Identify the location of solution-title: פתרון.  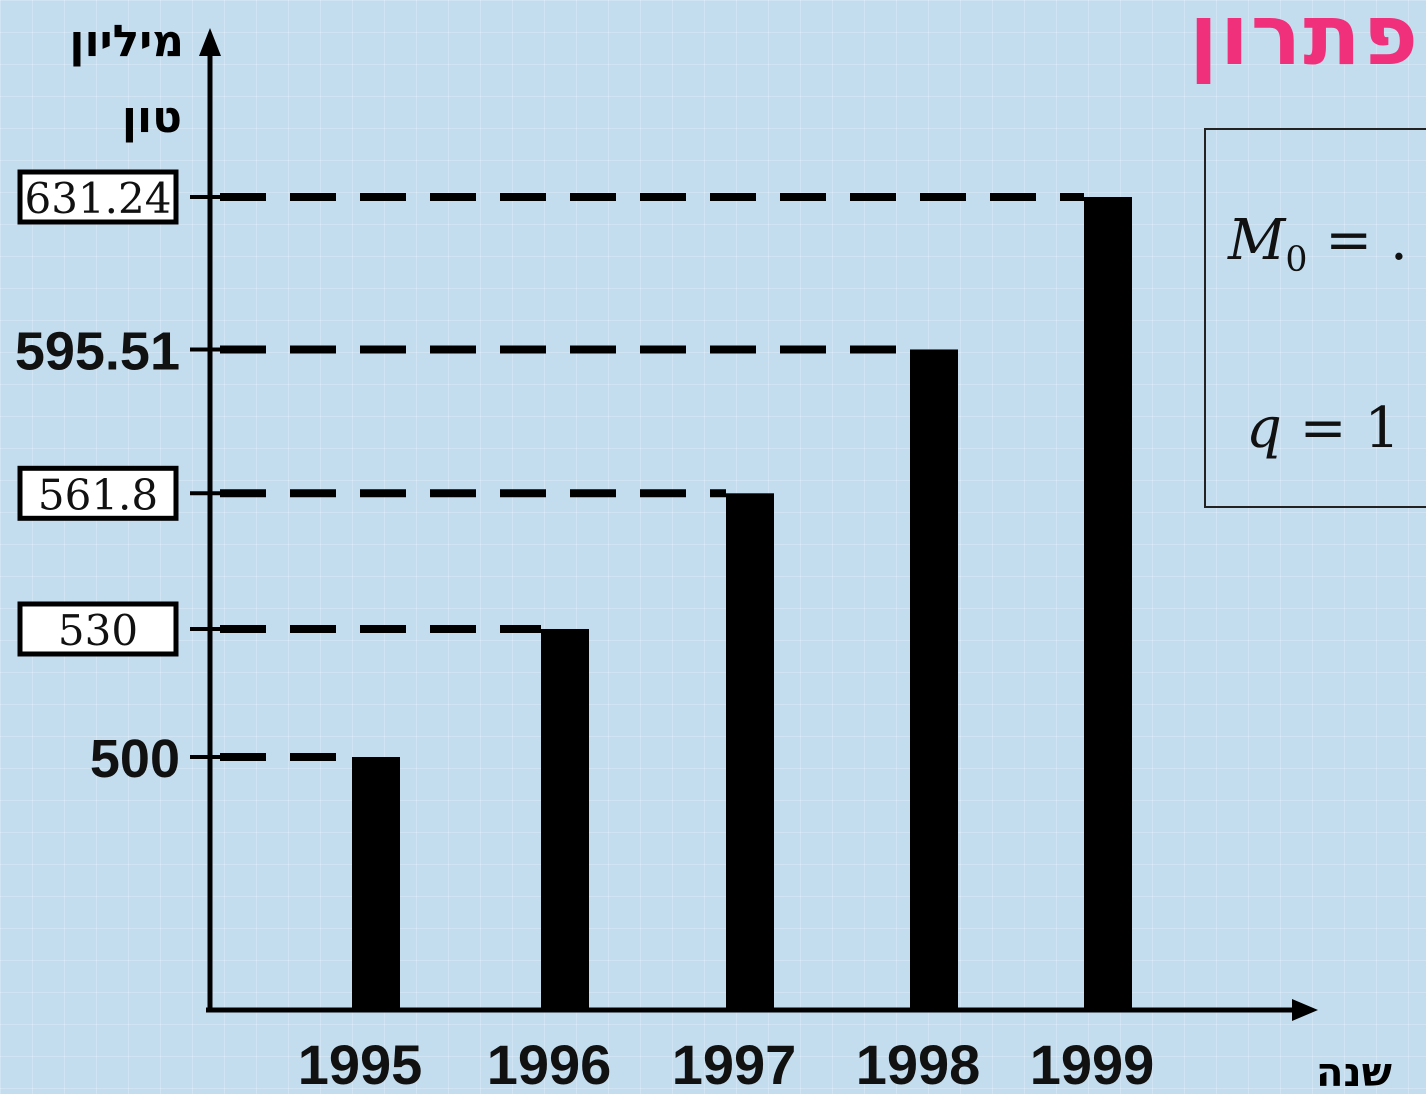
(1304, 42).